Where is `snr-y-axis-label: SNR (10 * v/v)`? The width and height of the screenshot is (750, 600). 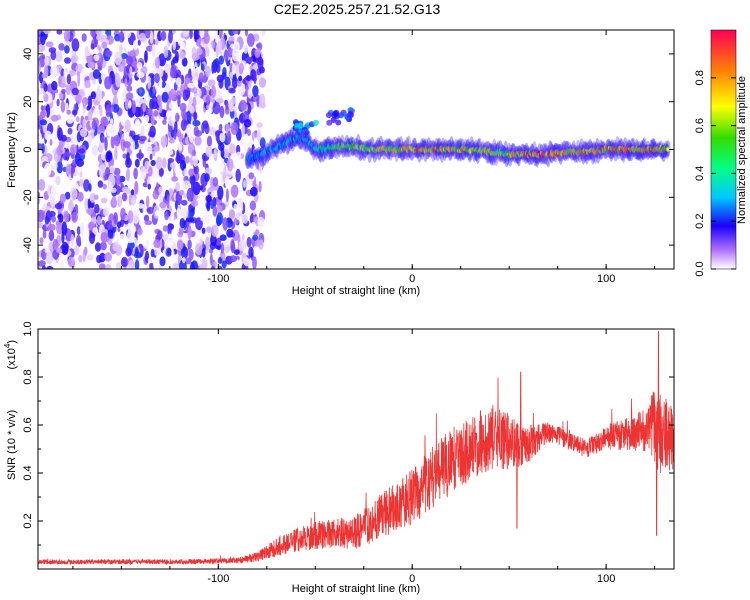
snr-y-axis-label: SNR (10 * v/v) is located at coordinates (12, 445).